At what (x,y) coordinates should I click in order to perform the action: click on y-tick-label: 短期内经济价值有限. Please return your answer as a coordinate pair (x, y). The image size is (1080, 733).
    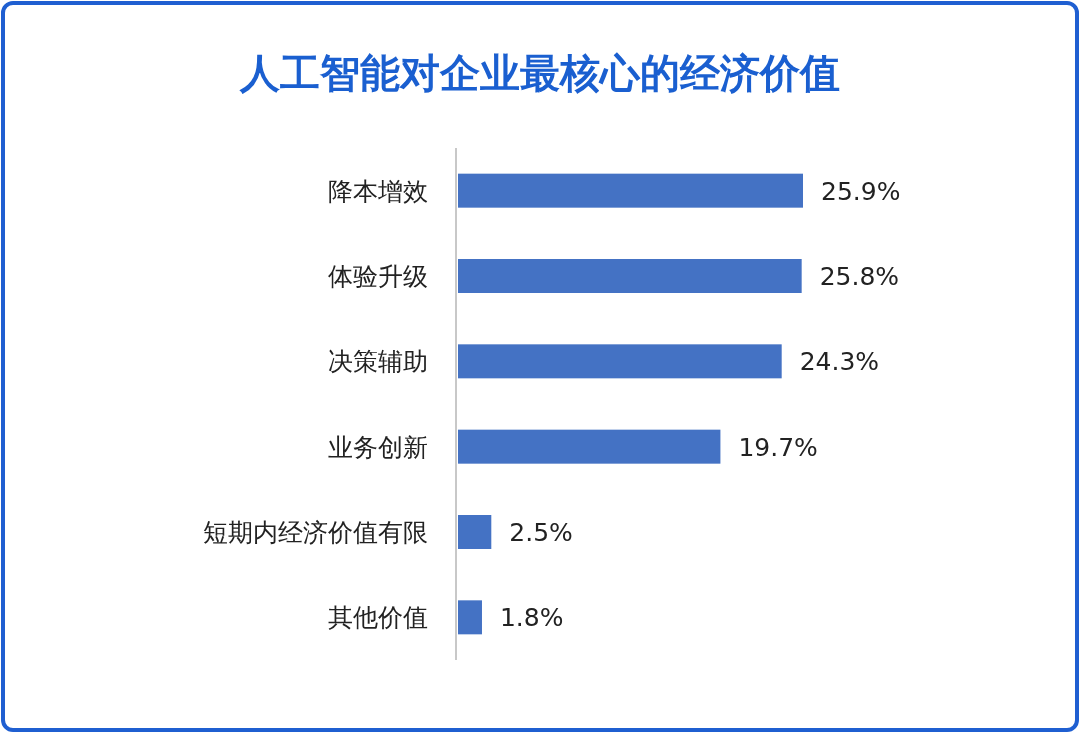
    Looking at the image, I should click on (315, 532).